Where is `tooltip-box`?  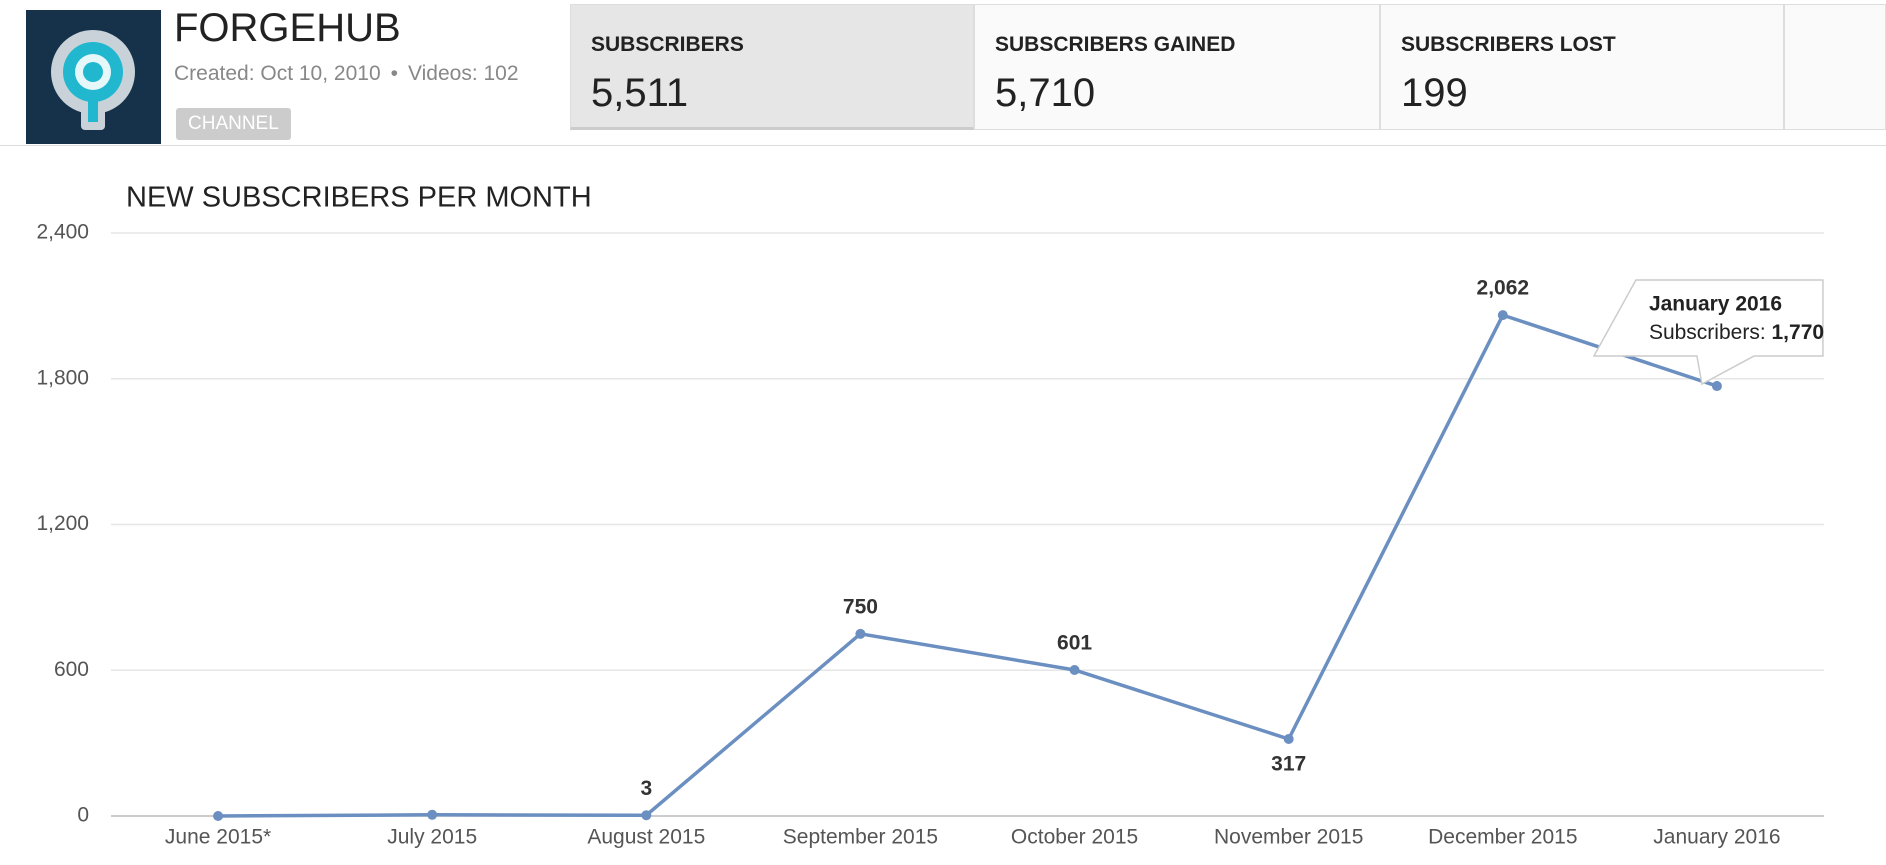
tooltip-box is located at coordinates (1708, 332).